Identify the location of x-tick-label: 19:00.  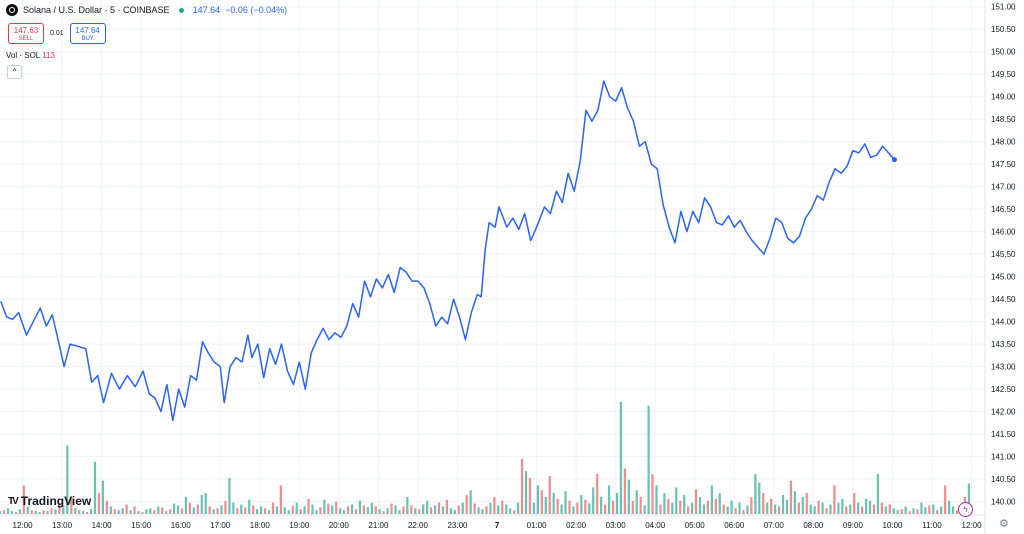
(299, 525).